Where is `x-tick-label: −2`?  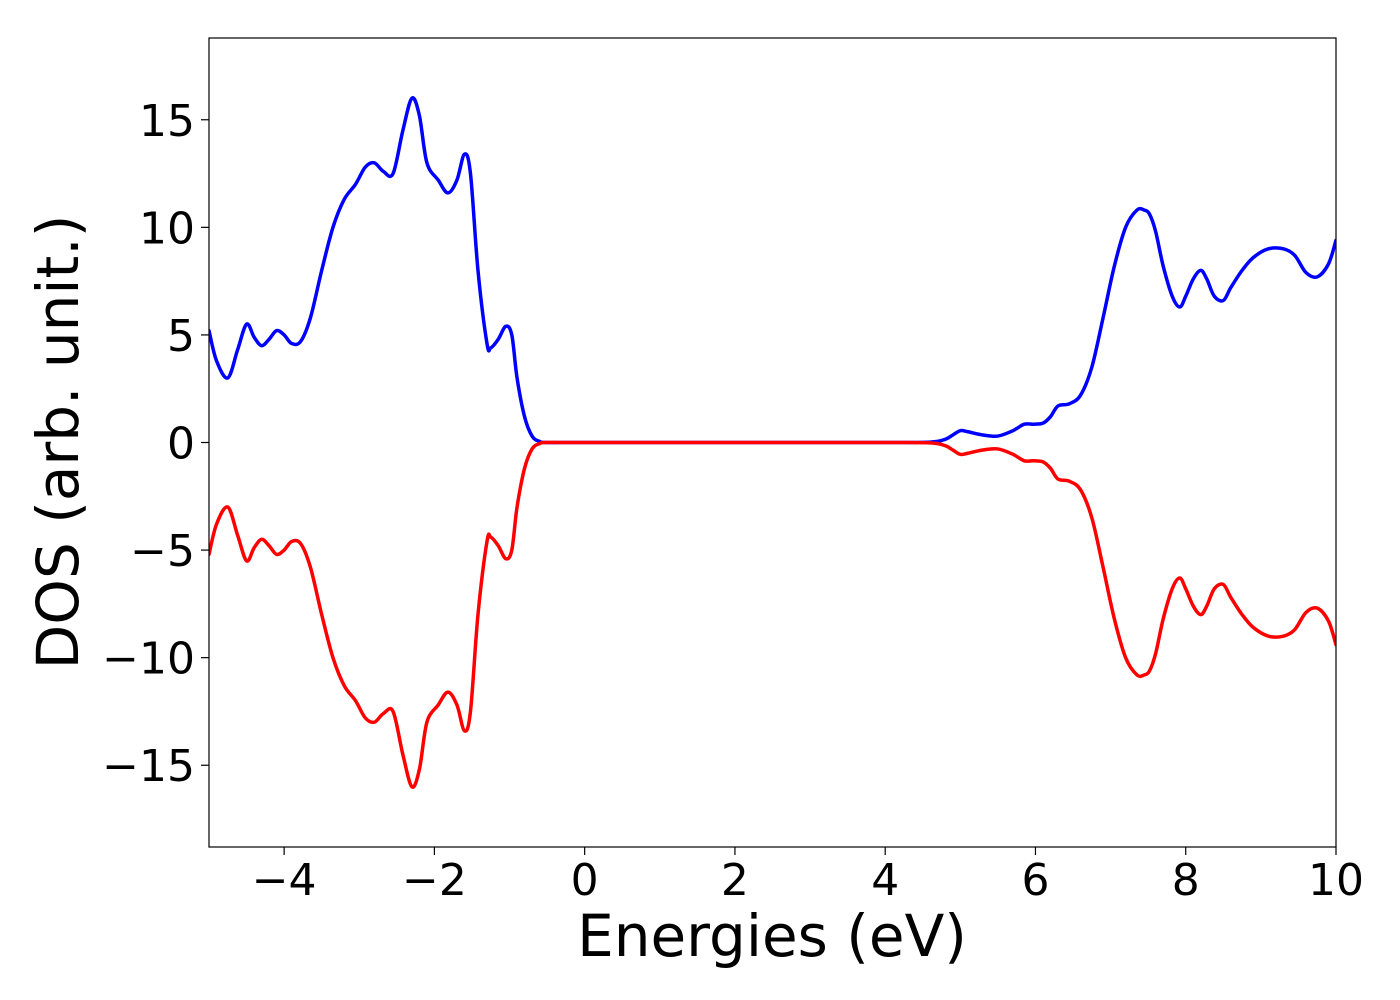 x-tick-label: −2 is located at coordinates (434, 880).